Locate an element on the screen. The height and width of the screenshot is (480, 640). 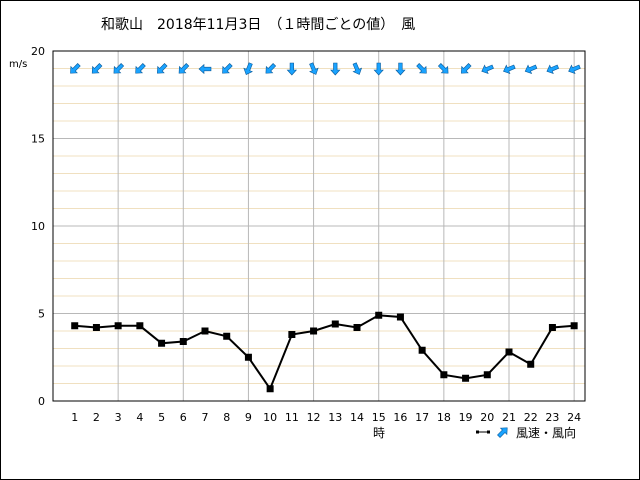
legend: 風速・風向 is located at coordinates (526, 432).